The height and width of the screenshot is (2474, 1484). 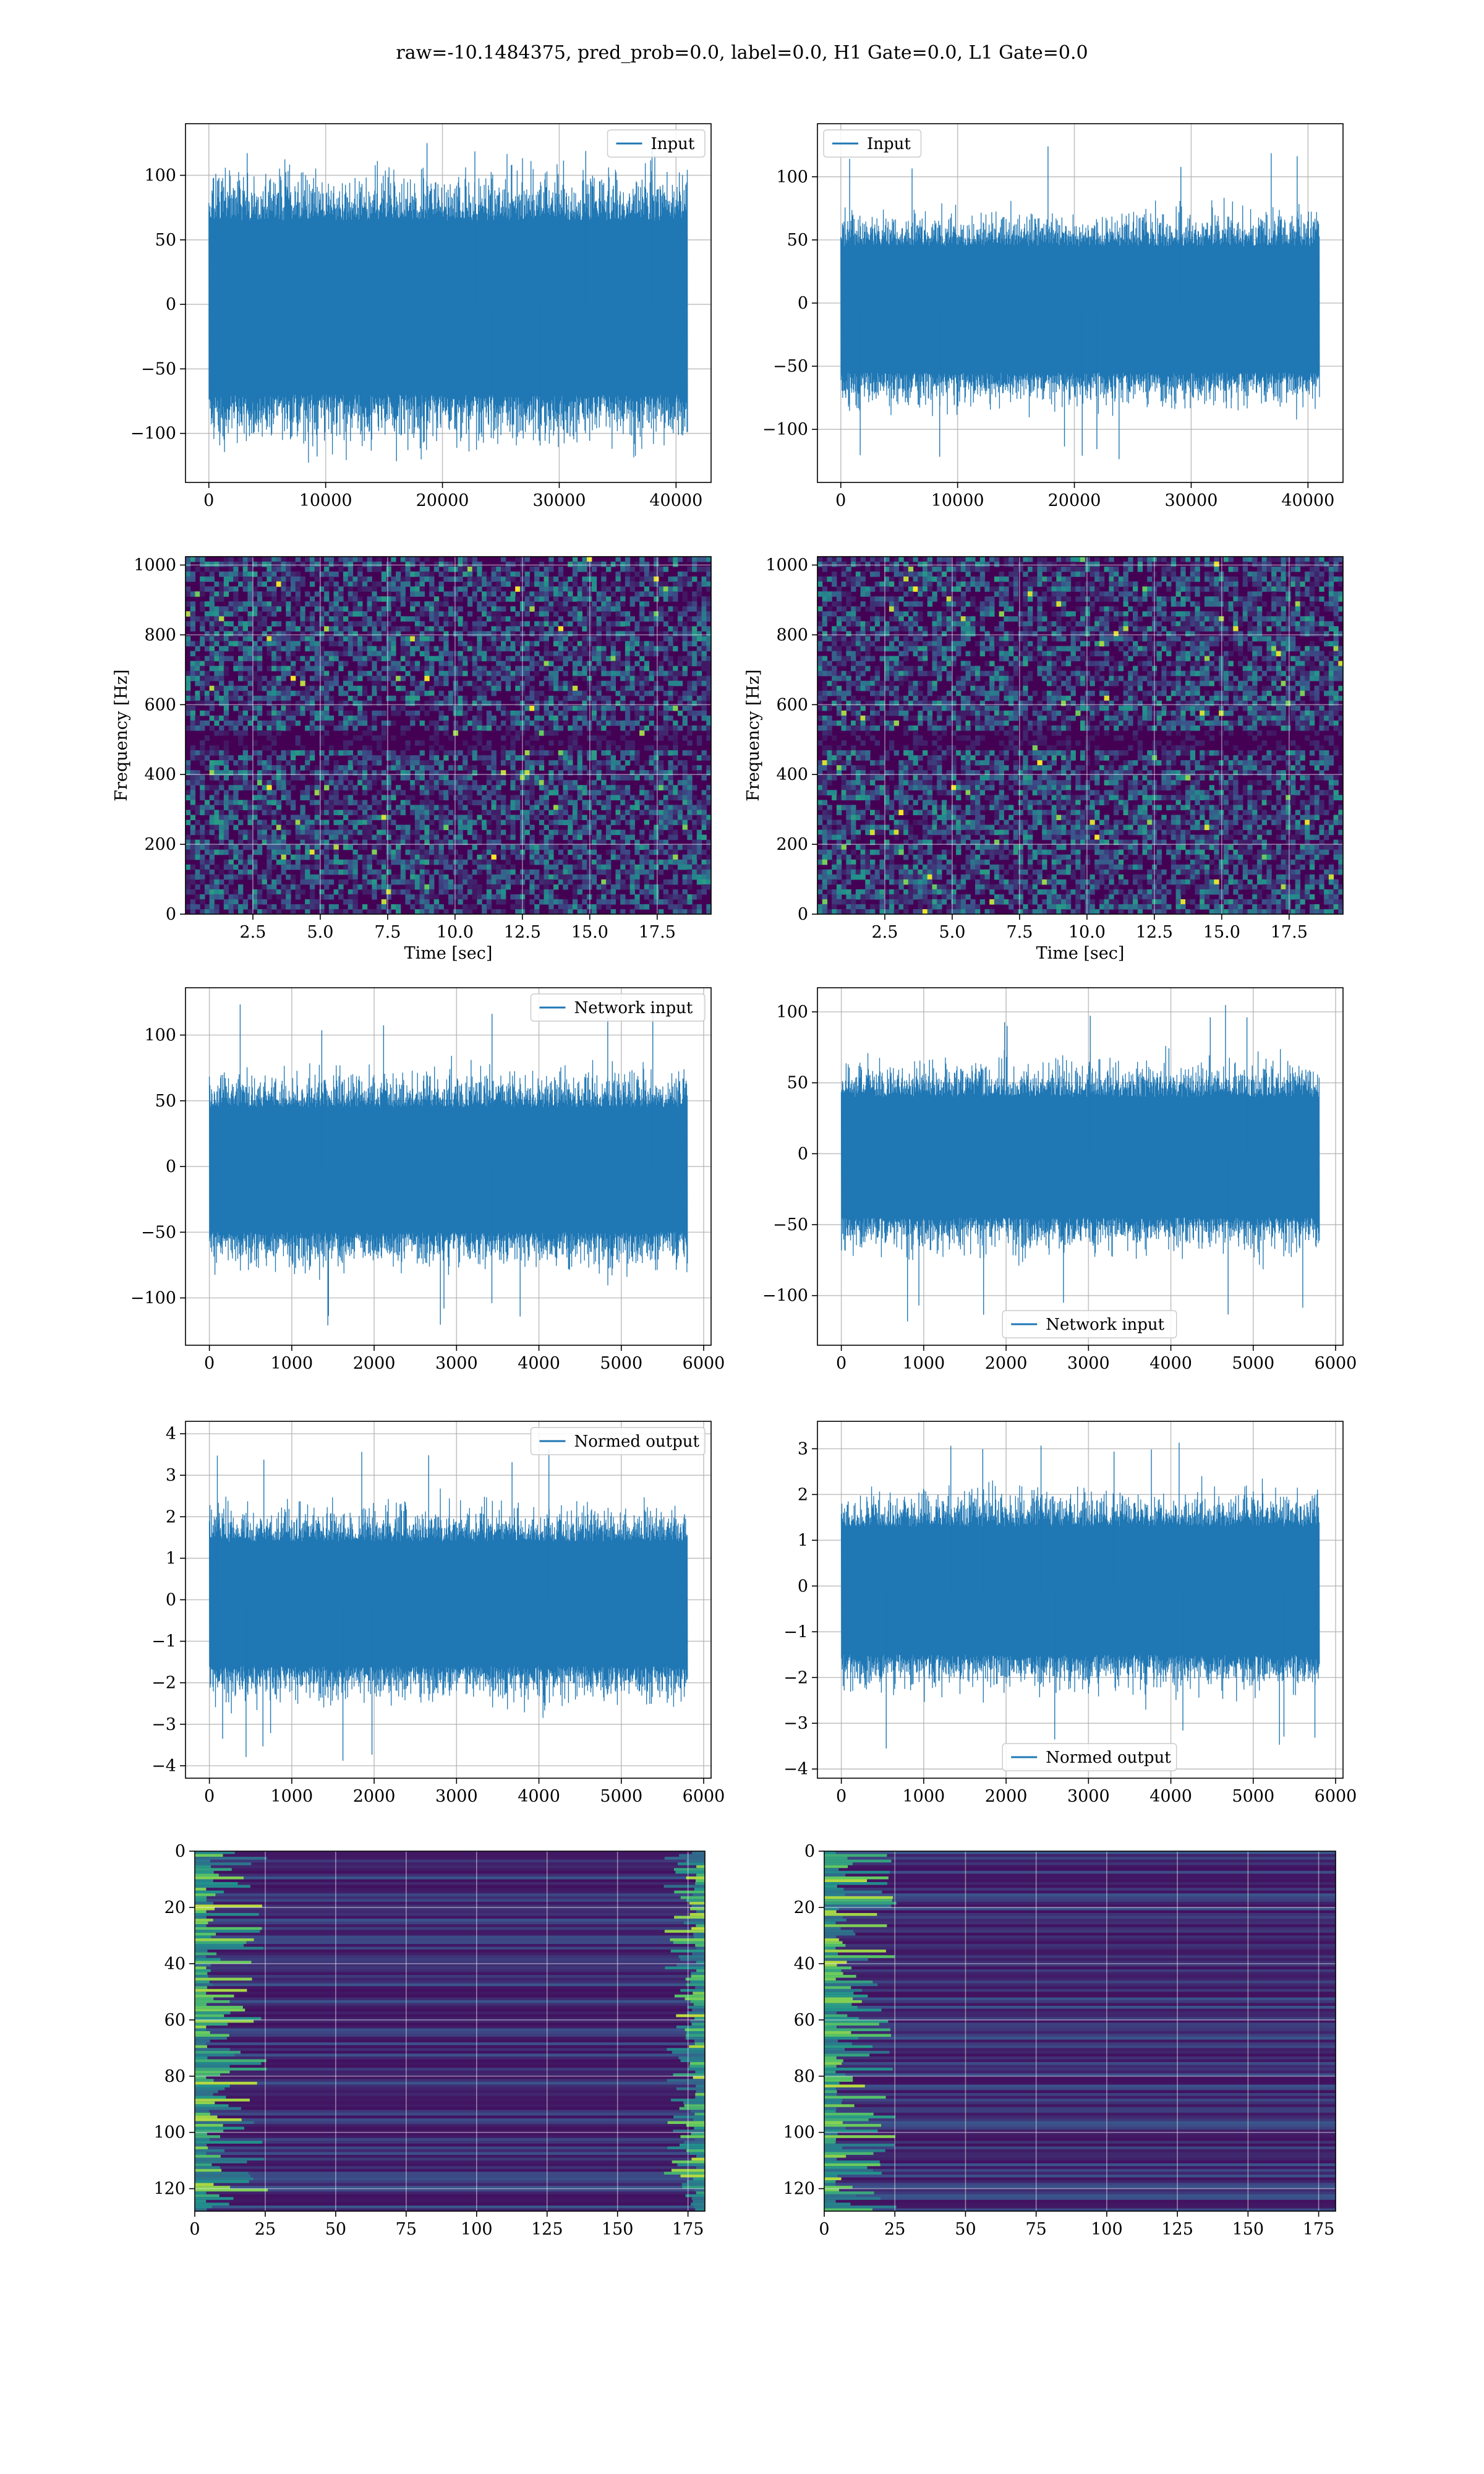 I want to click on x-tick-label: 10000, so click(x=325, y=500).